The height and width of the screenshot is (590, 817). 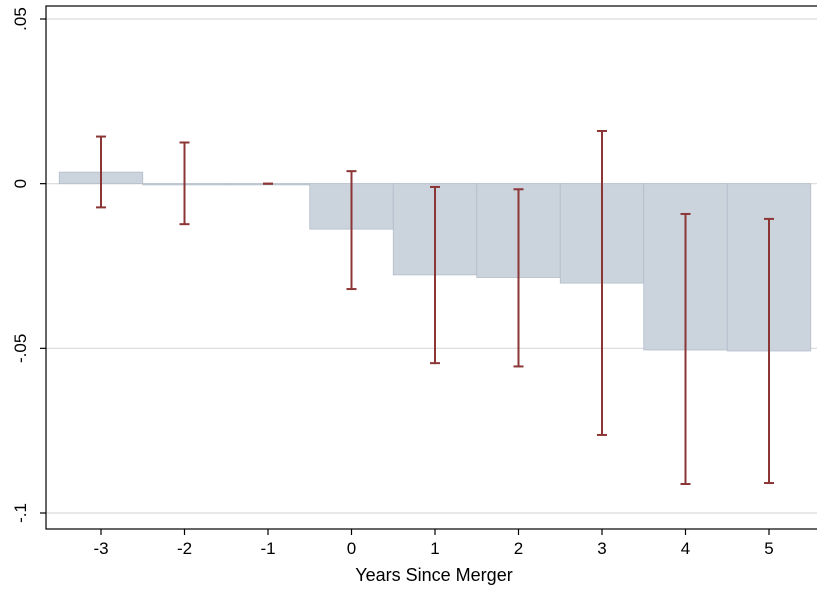 I want to click on x-tick-label: 3, so click(x=601, y=548).